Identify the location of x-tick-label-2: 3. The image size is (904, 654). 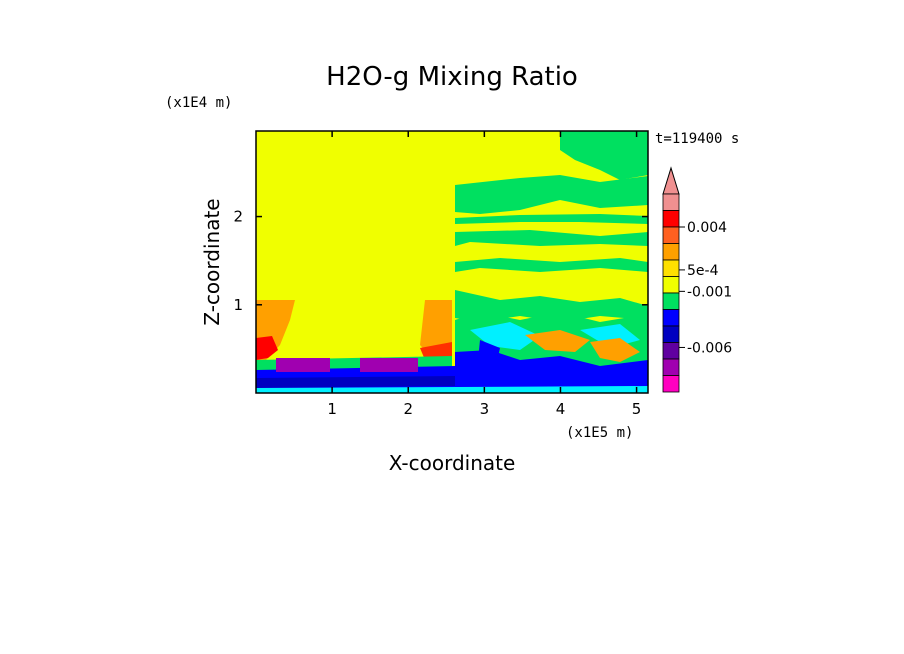
(485, 409).